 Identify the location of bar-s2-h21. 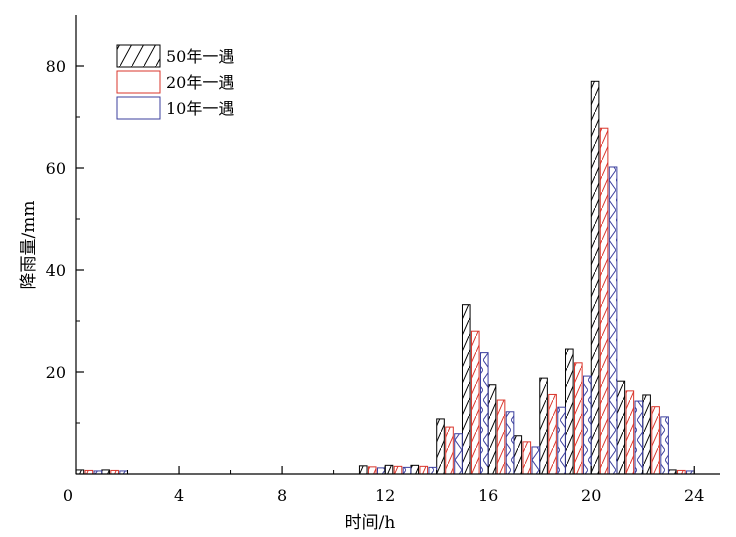
(613, 320).